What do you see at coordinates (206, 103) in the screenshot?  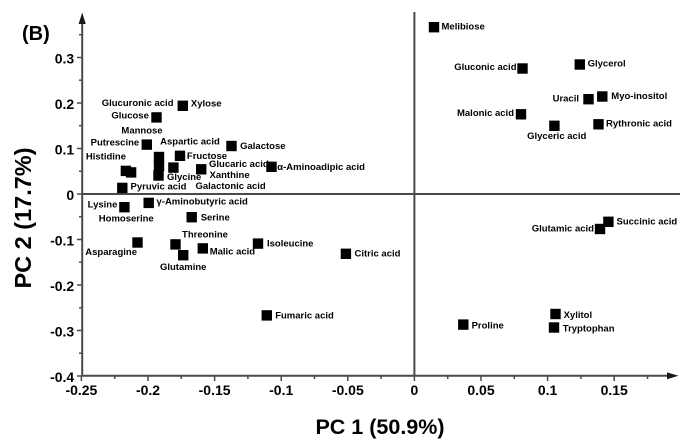 I see `svg-text: Xylose` at bounding box center [206, 103].